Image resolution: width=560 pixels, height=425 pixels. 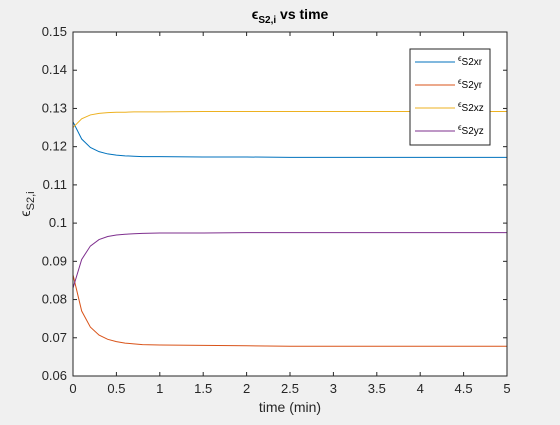 What do you see at coordinates (289, 139) in the screenshot?
I see `series-line-s2xr` at bounding box center [289, 139].